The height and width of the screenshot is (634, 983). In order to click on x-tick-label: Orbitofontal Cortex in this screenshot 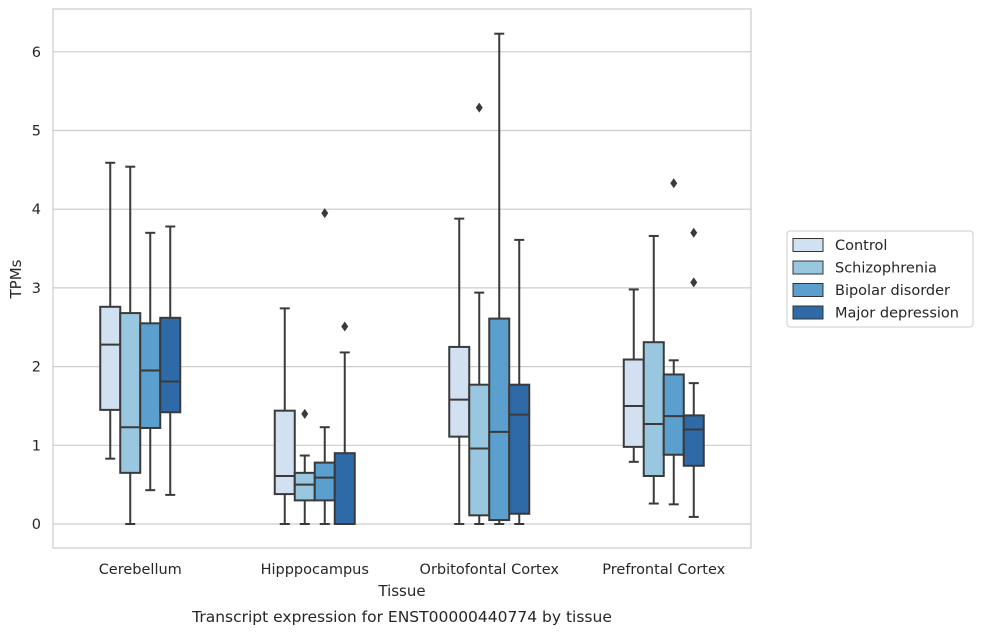, I will do `click(490, 570)`.